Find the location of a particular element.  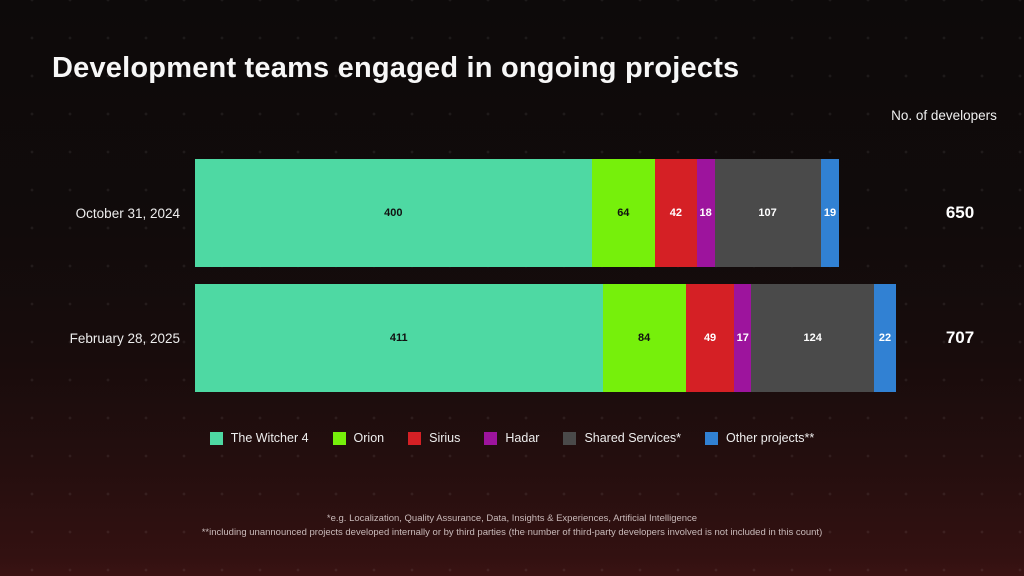

bar-track: 400 64 42 18 107 19 is located at coordinates (545, 213).